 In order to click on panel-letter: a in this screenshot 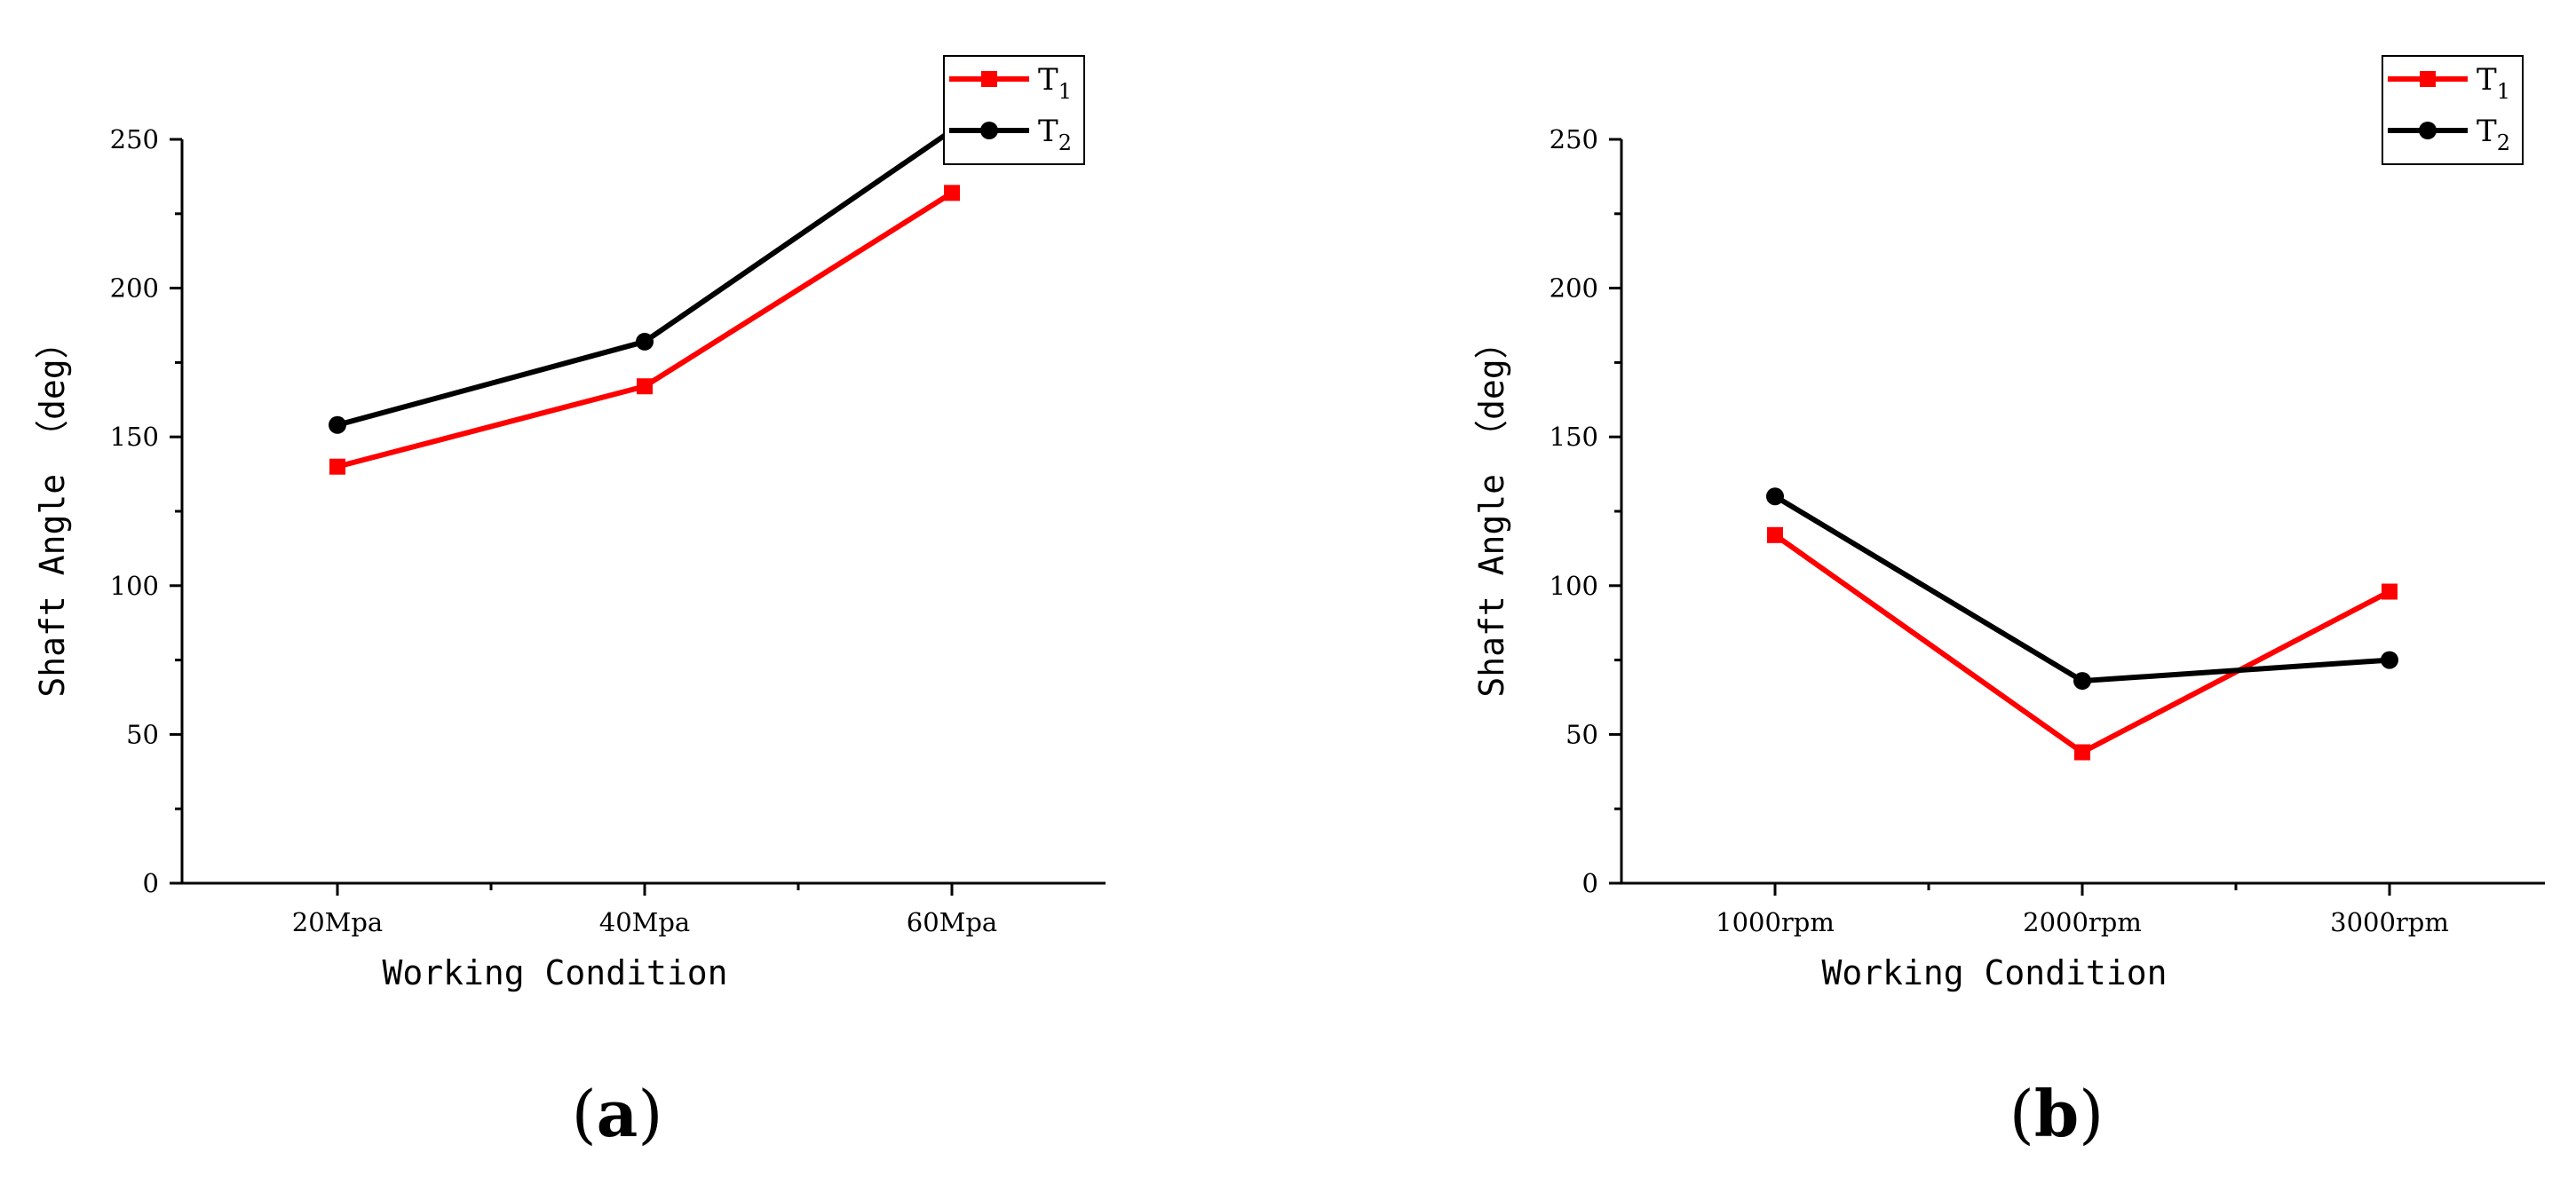, I will do `click(618, 1113)`.